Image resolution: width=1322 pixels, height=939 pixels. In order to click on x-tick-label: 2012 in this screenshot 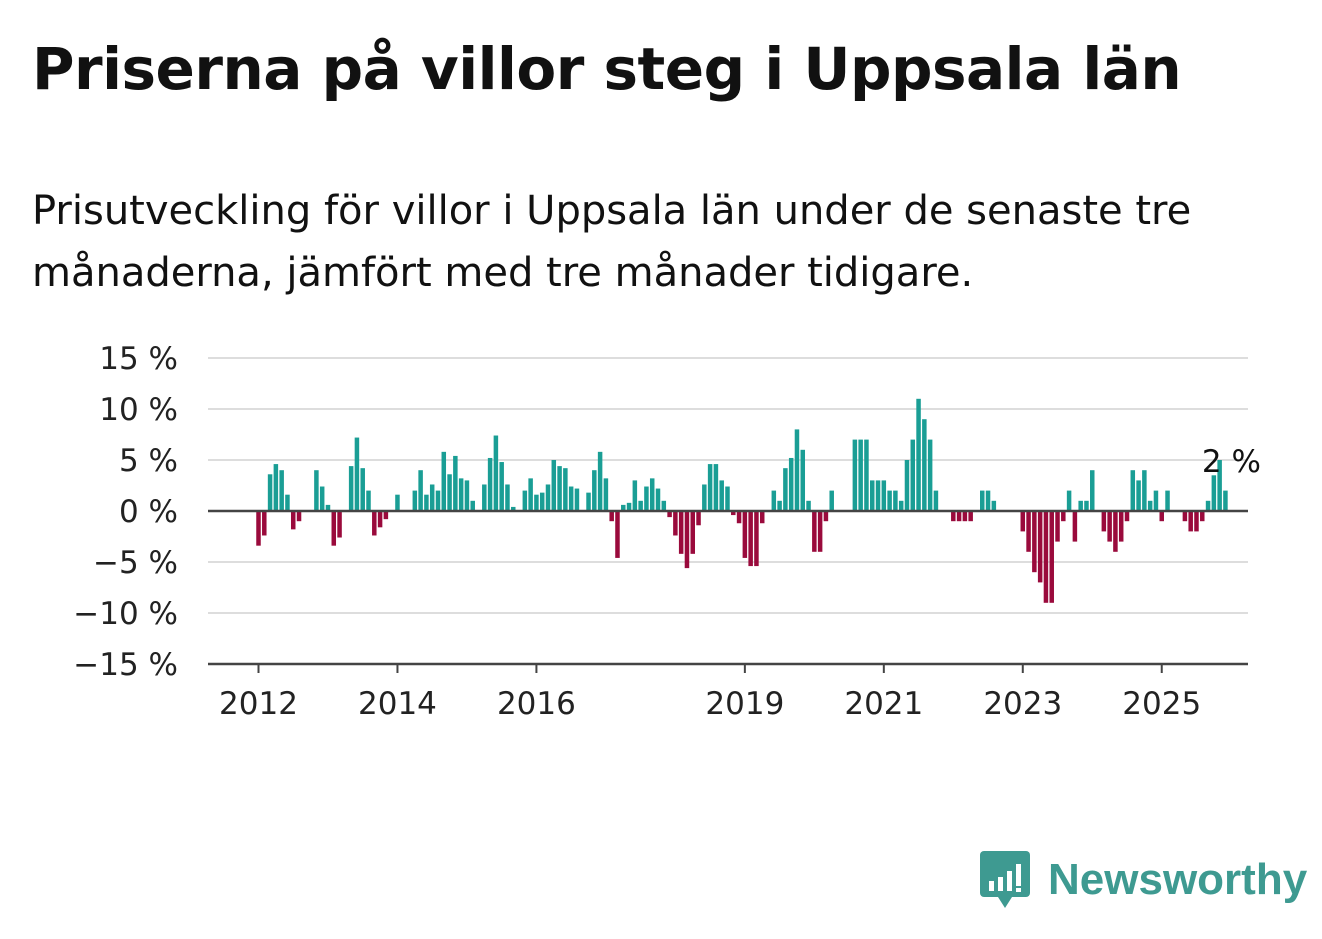, I will do `click(258, 704)`.